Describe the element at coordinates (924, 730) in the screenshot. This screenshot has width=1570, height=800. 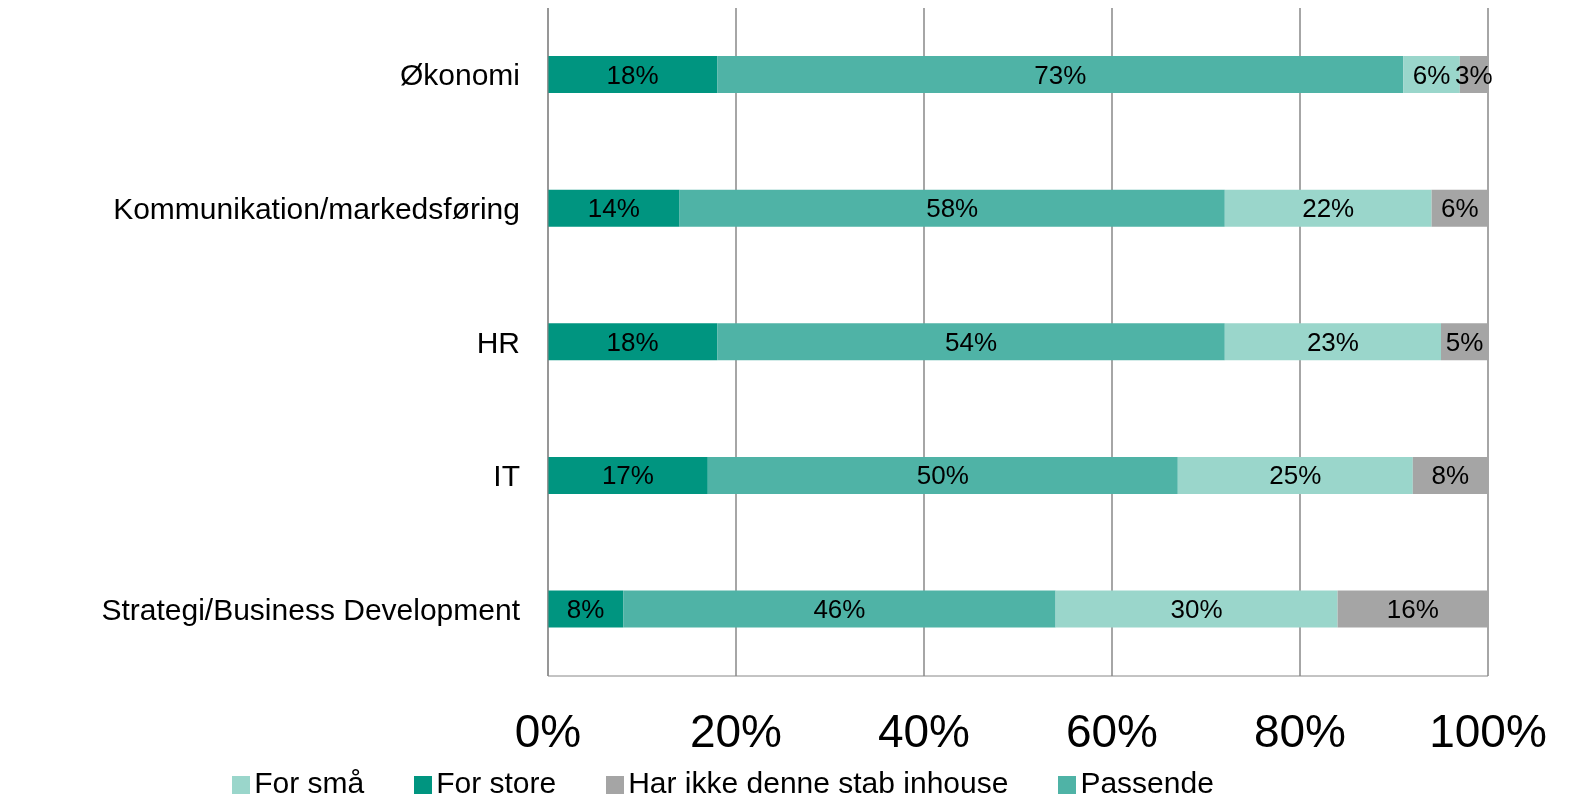
I see `x-tick-label: 40%` at that location.